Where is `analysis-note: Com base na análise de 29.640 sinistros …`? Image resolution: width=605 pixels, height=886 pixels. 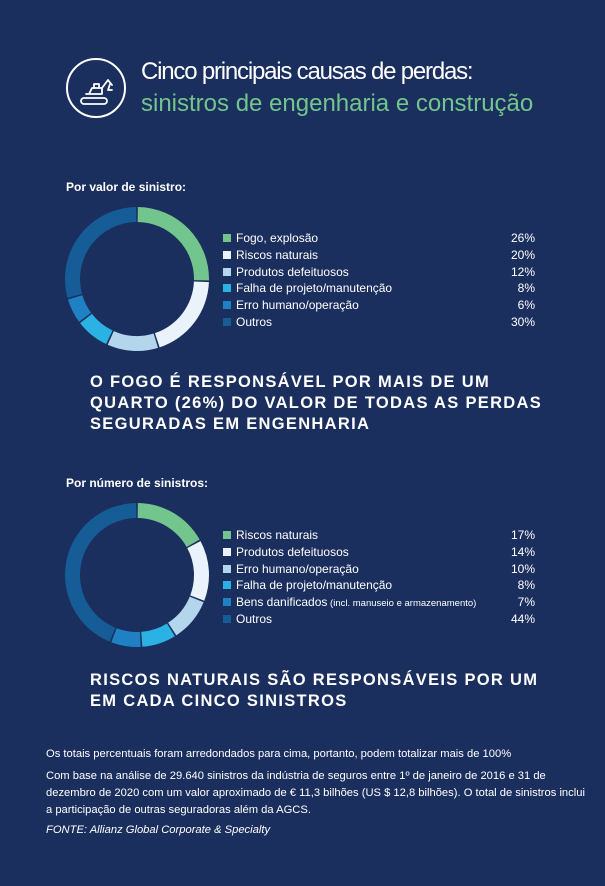 analysis-note: Com base na análise de 29.640 sinistros … is located at coordinates (315, 793).